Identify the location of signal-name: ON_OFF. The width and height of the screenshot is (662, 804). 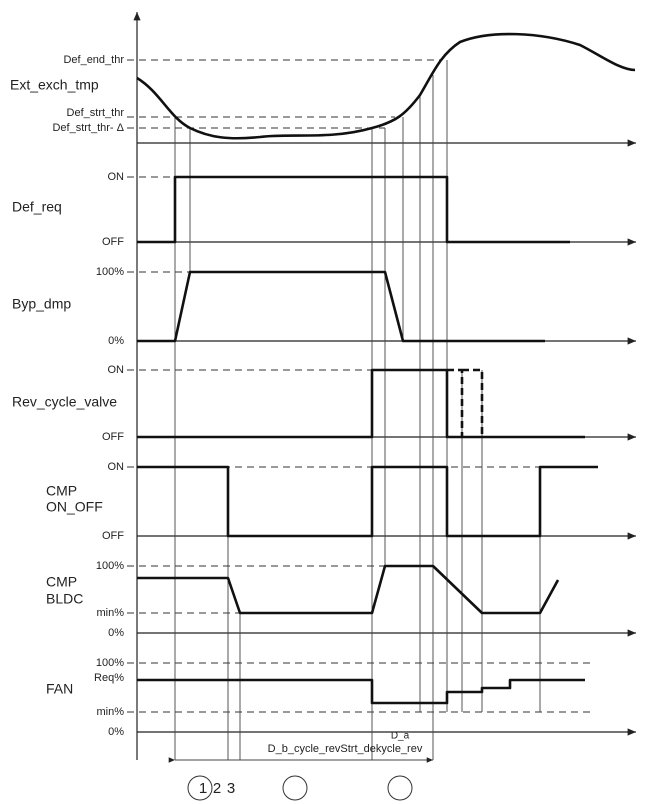
(74, 507).